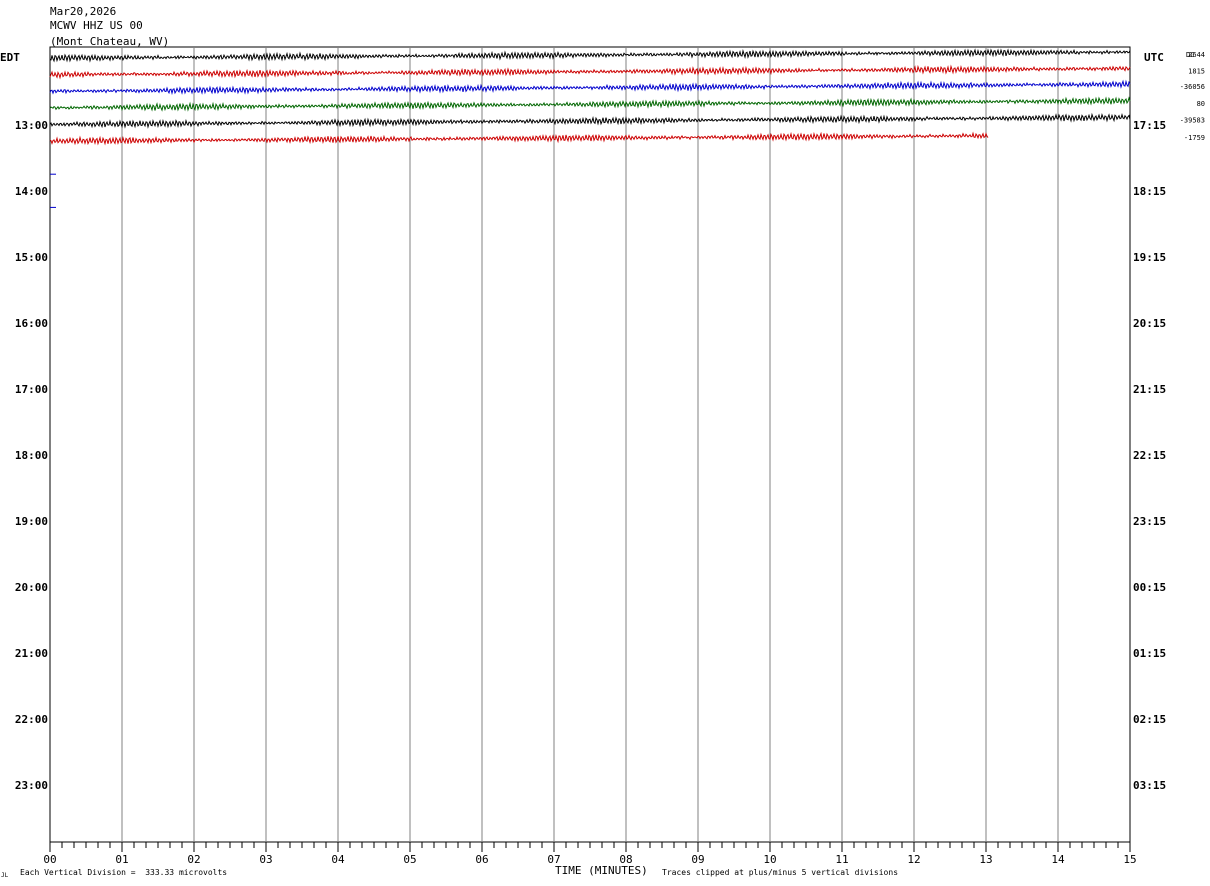 This screenshot has height=886, width=1210. Describe the element at coordinates (1149, 587) in the screenshot. I see `right-time-label: 00:15` at that location.